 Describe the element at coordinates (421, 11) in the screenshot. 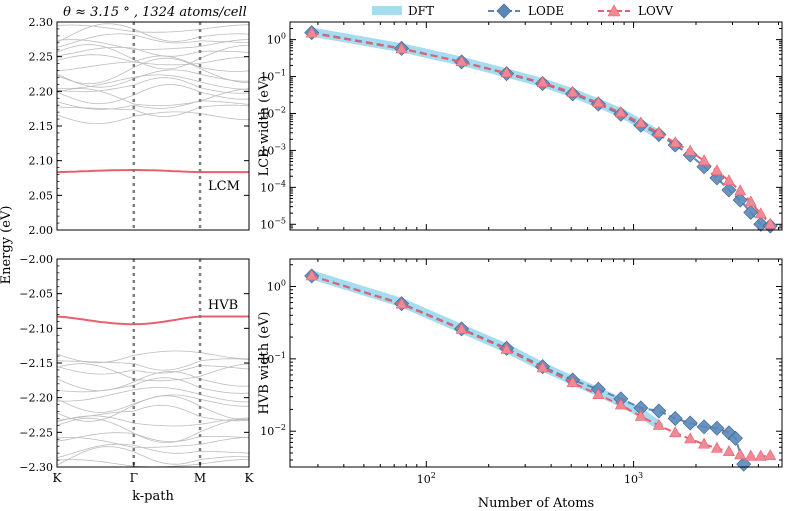

I see `legend-dft-label: DFT` at that location.